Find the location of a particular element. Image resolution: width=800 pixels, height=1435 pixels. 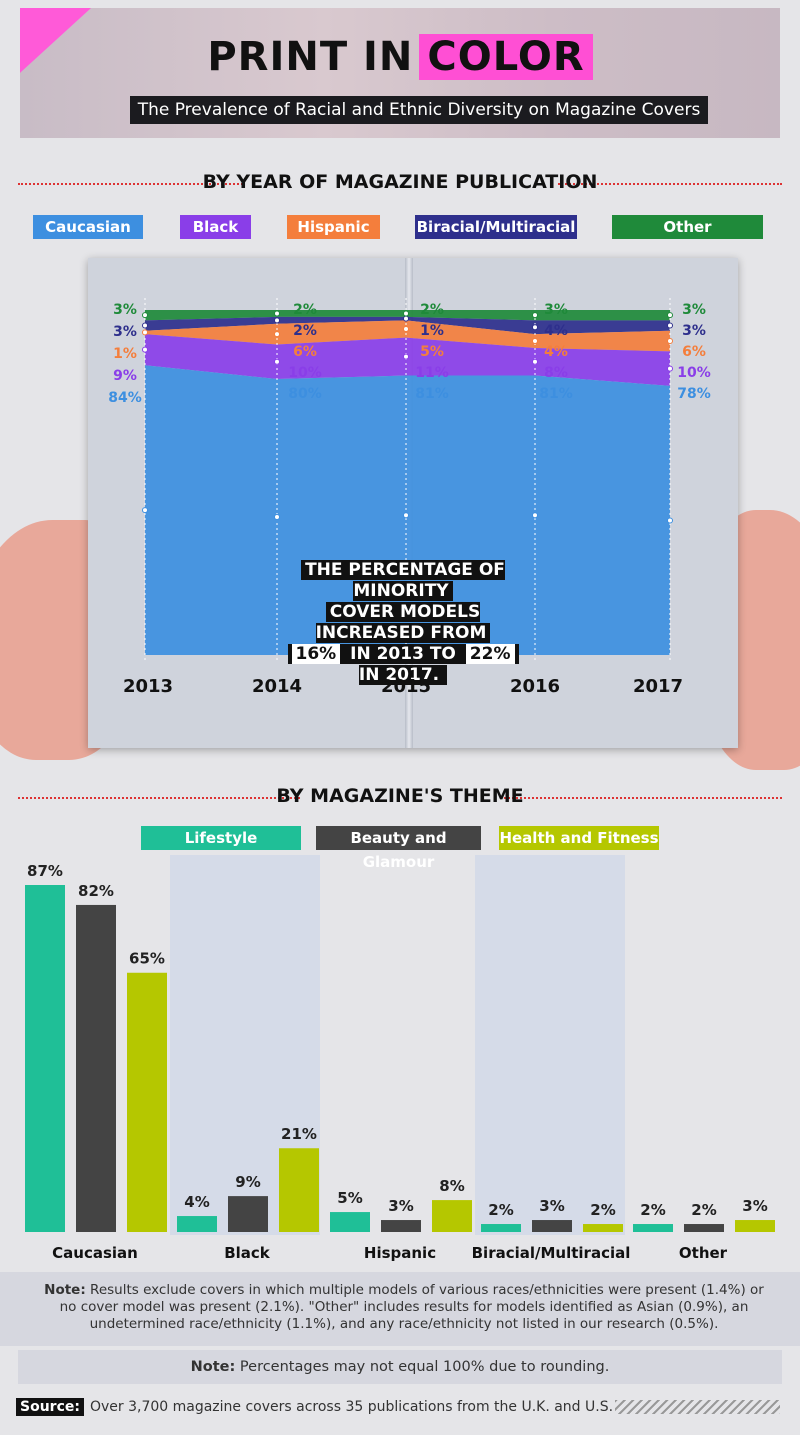

note-box is located at coordinates (400, 1309).